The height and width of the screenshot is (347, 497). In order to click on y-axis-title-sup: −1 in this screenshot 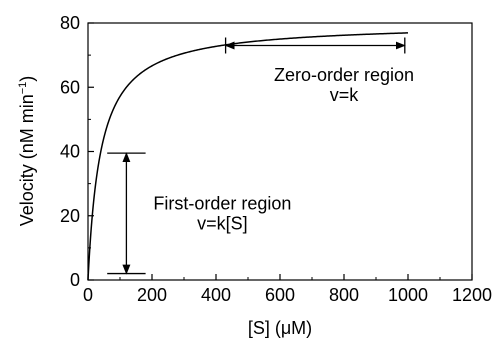, I will do `click(23, 88)`.